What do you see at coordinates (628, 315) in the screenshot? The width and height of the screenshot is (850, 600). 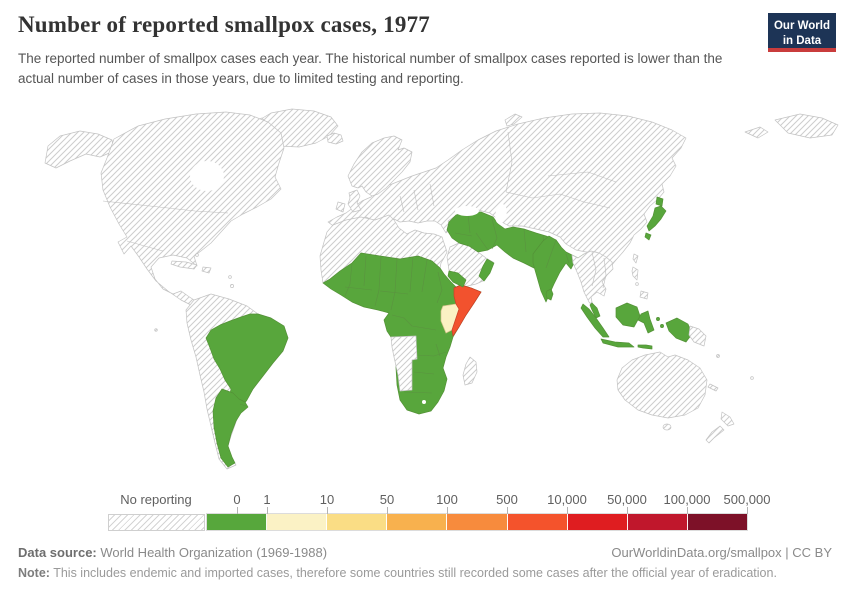 I see `island-borneo` at bounding box center [628, 315].